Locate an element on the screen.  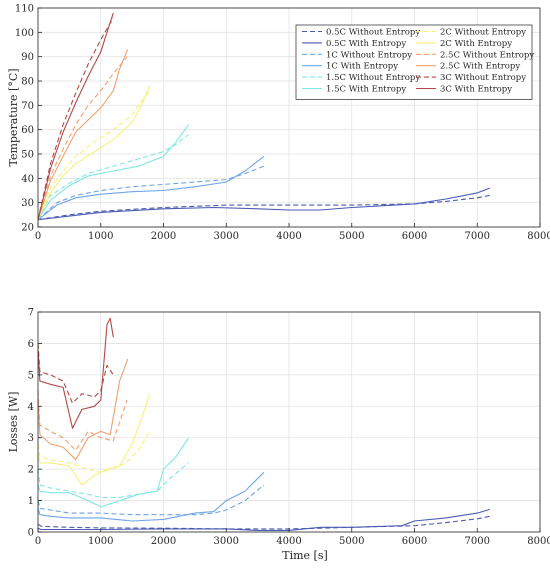
legend-box is located at coordinates (414, 62).